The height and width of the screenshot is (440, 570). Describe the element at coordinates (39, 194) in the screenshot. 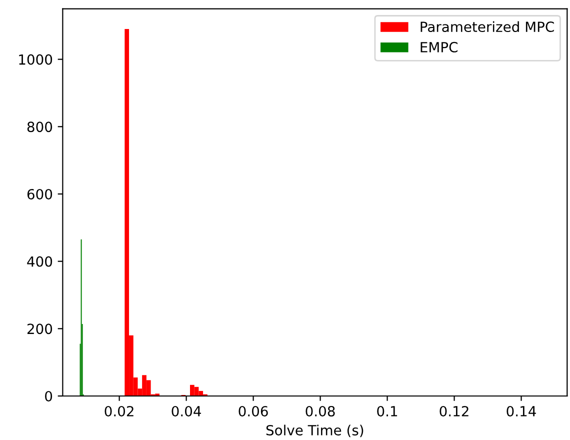

I see `y-tick-label: 600` at that location.